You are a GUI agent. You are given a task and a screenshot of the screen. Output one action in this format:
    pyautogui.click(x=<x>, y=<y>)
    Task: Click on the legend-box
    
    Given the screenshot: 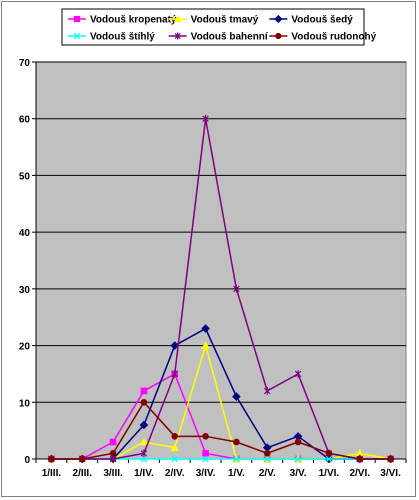 What is the action you would take?
    pyautogui.click(x=213, y=27)
    